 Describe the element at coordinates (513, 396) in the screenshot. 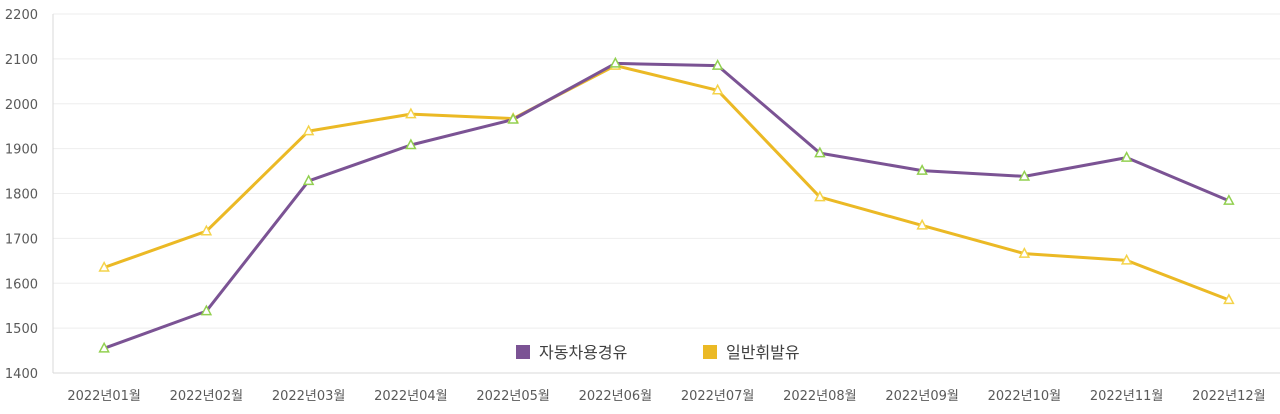

I see `x-tick-label: 2022년05월` at that location.